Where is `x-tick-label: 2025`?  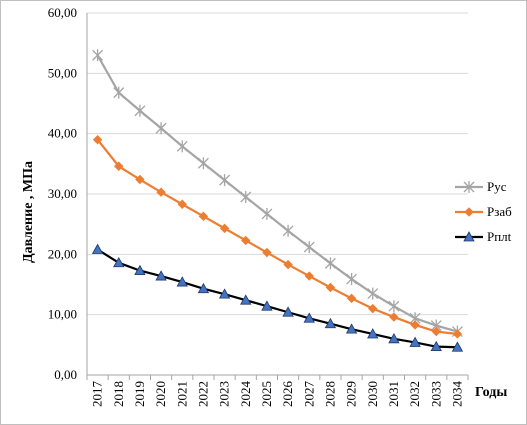 x-tick-label: 2025 is located at coordinates (266, 394).